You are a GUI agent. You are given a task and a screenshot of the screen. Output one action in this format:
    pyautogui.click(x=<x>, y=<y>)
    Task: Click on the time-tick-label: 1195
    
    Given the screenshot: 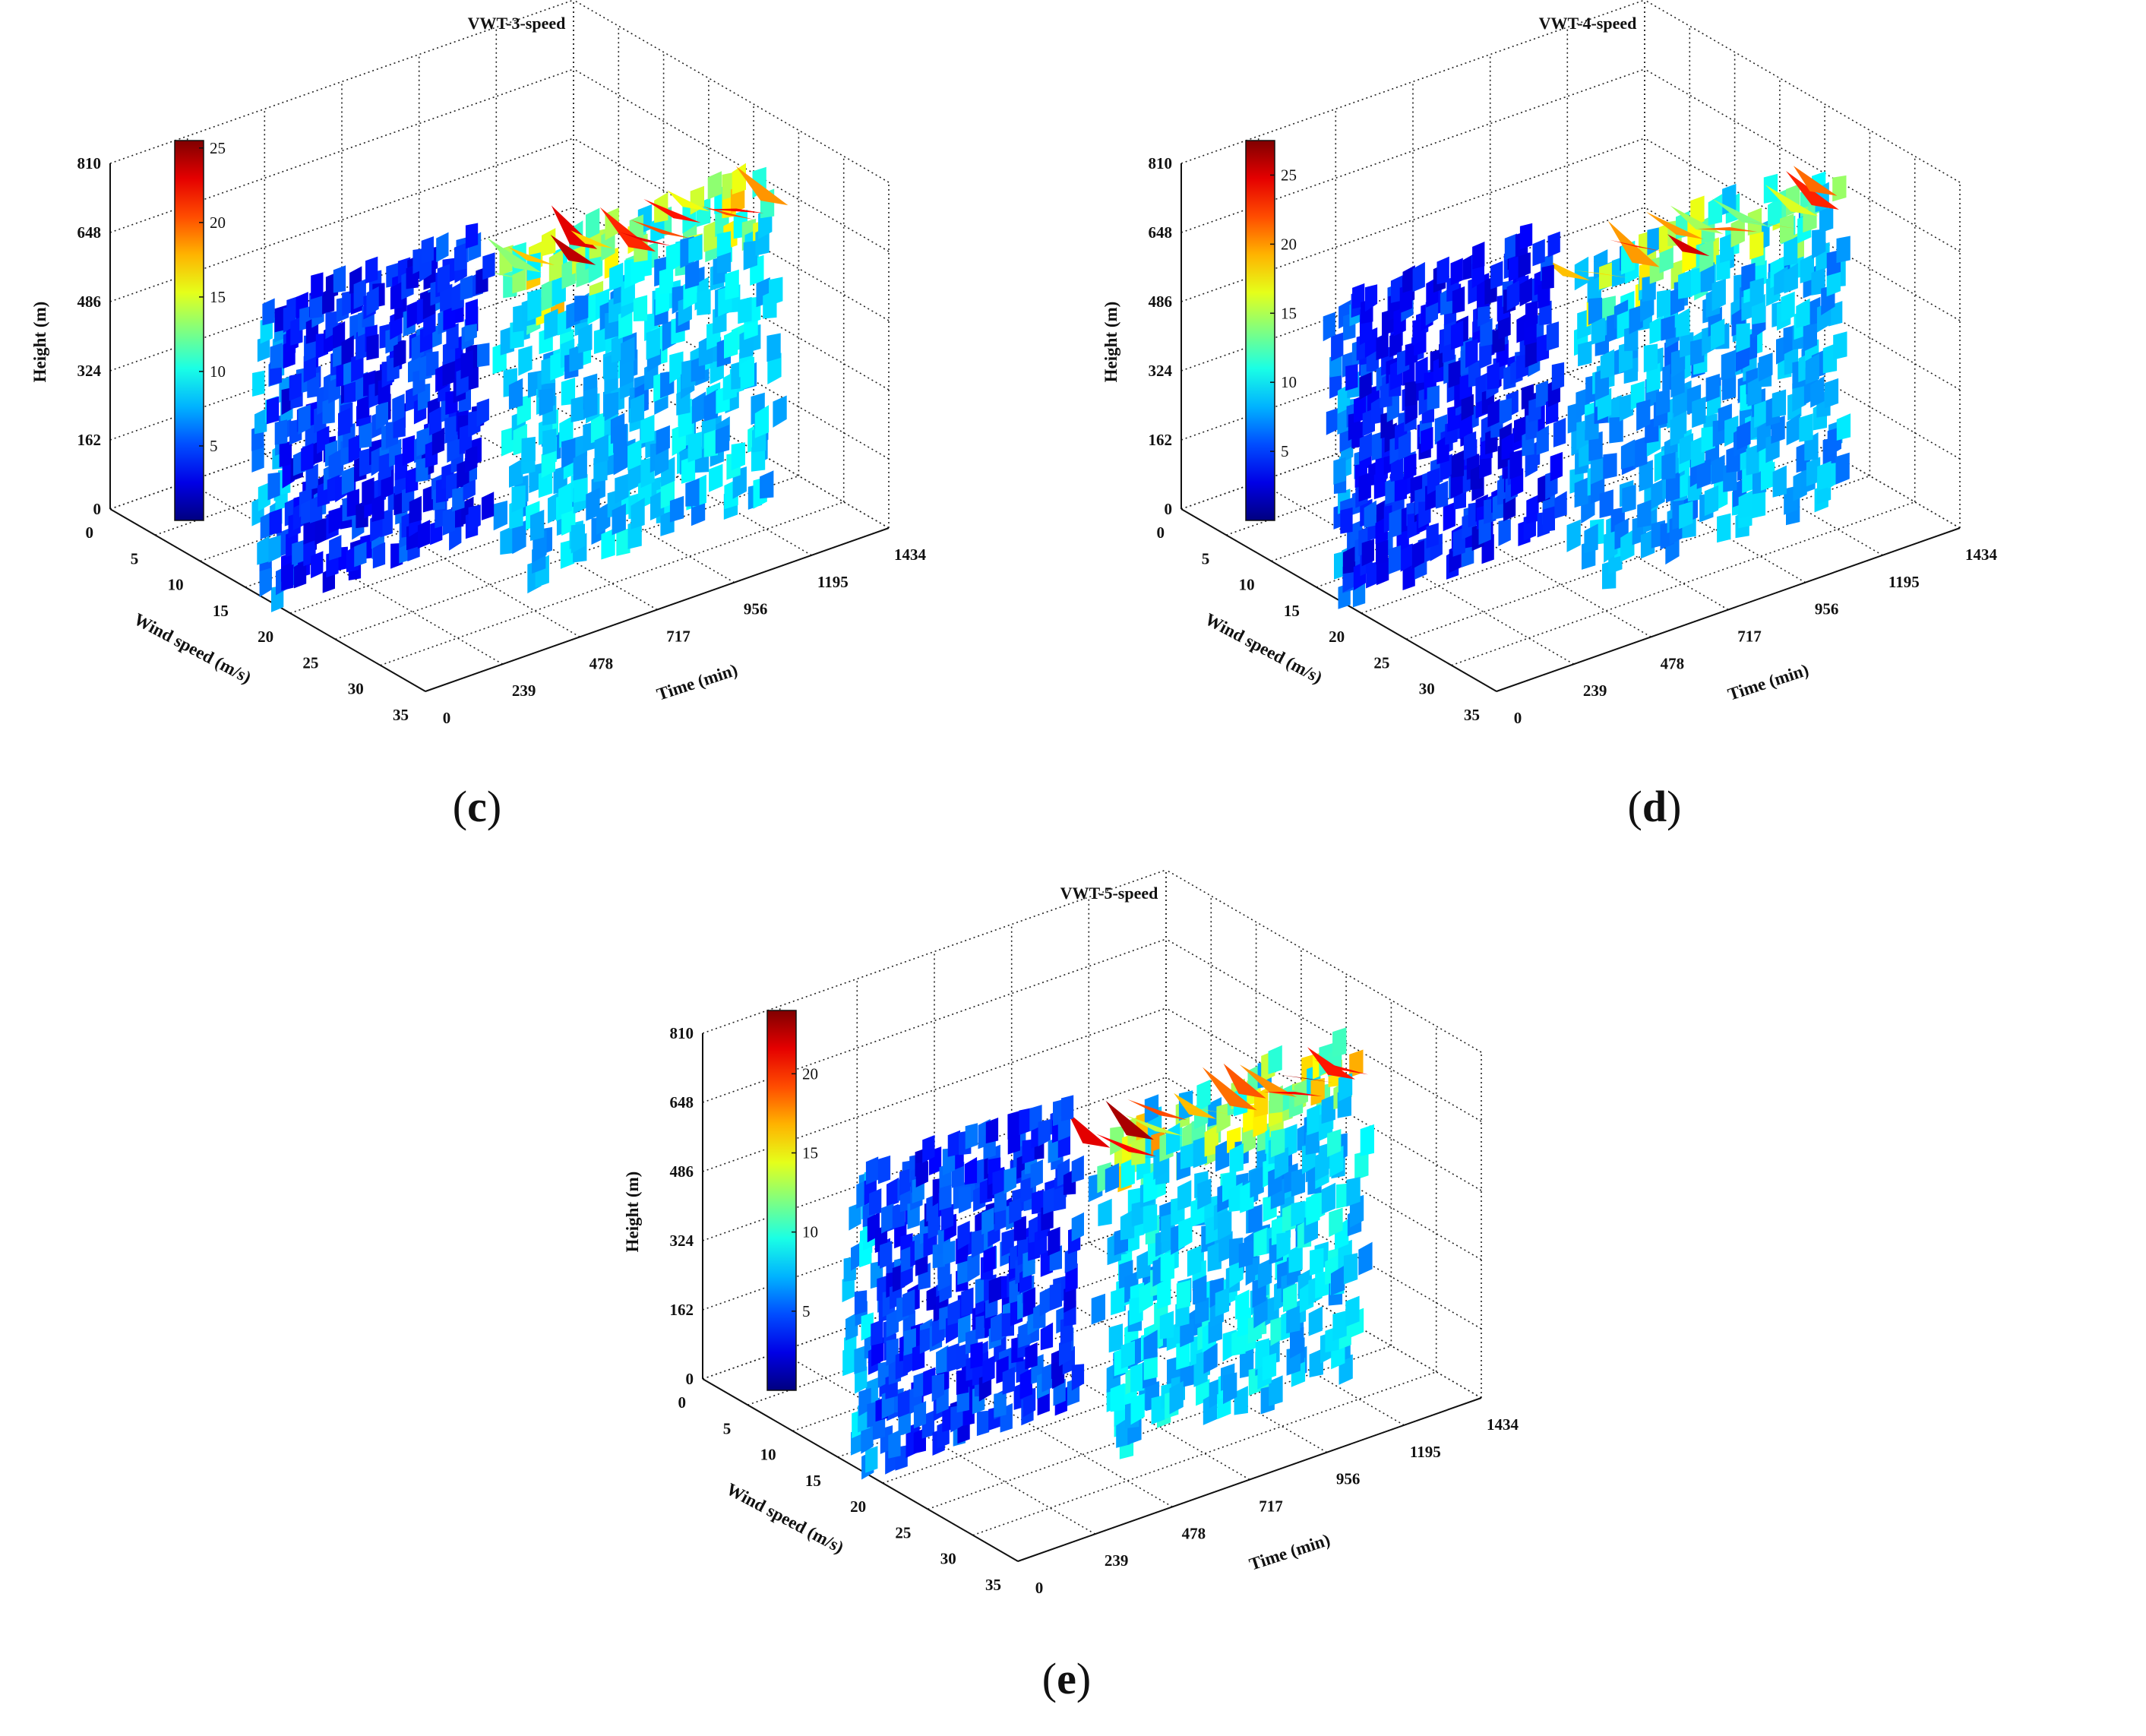 What is the action you would take?
    pyautogui.click(x=833, y=582)
    